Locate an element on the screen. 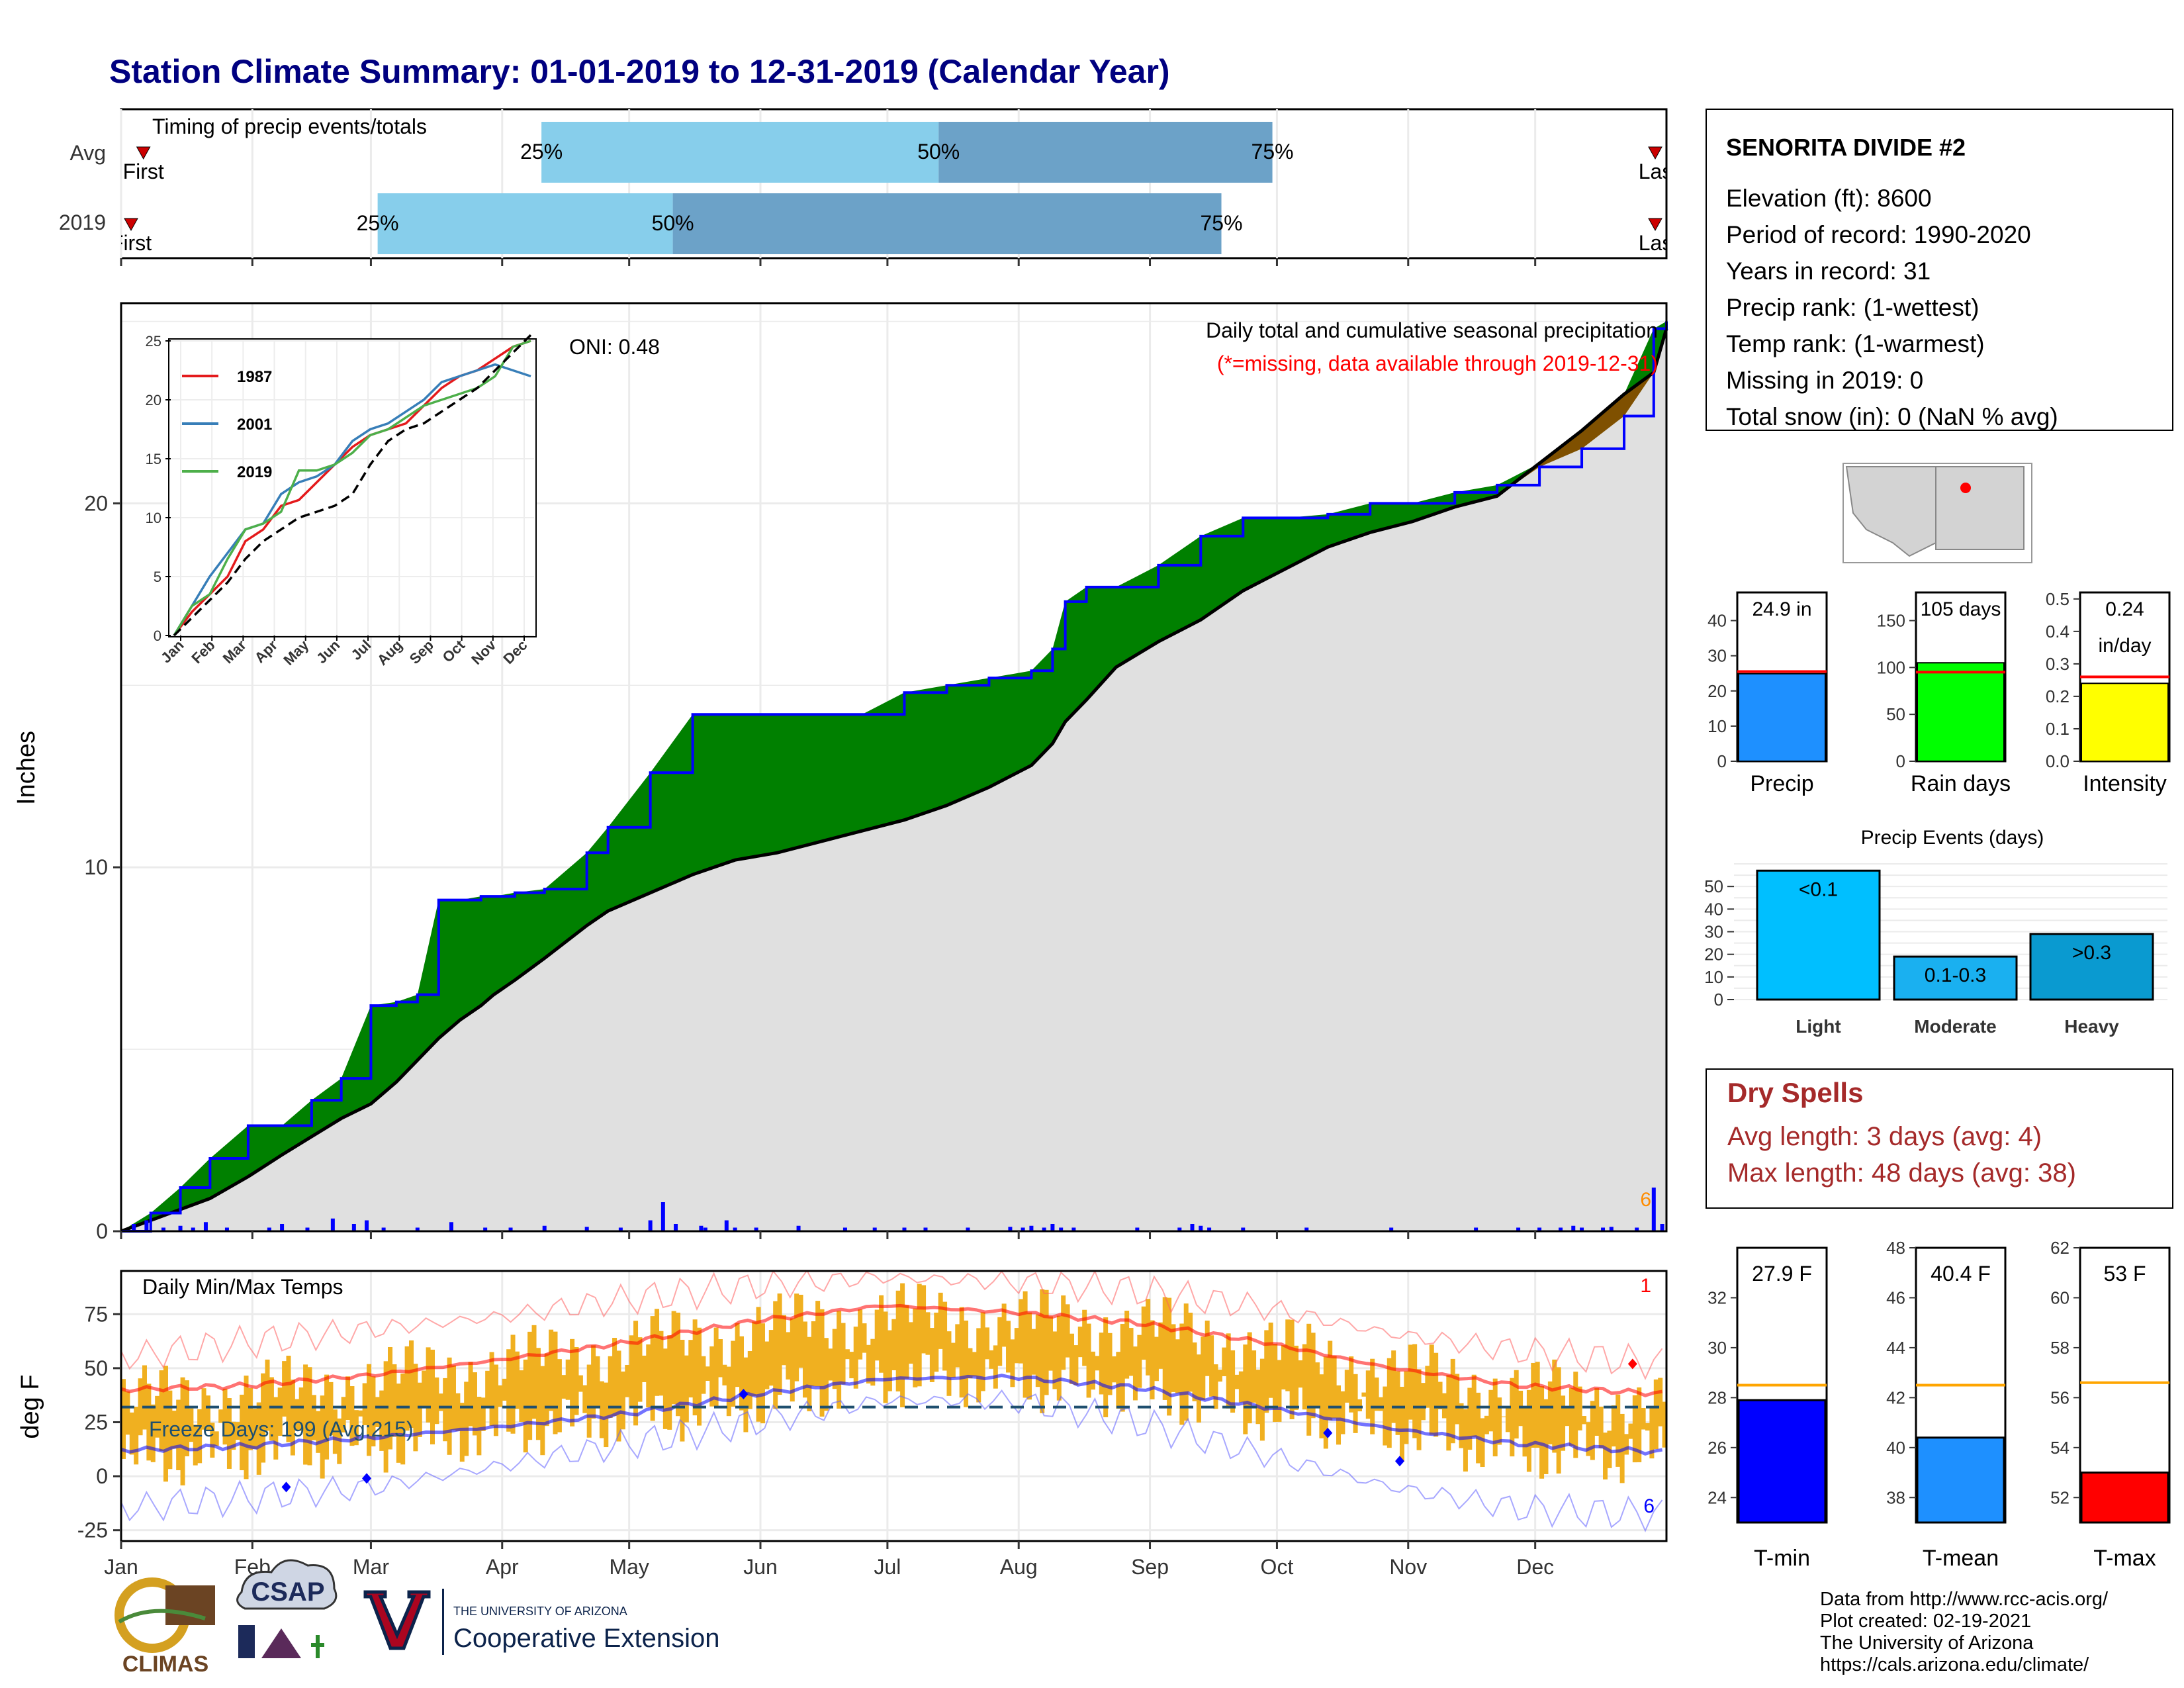 Image resolution: width=2184 pixels, height=1688 pixels. temp-frame is located at coordinates (894, 1406).